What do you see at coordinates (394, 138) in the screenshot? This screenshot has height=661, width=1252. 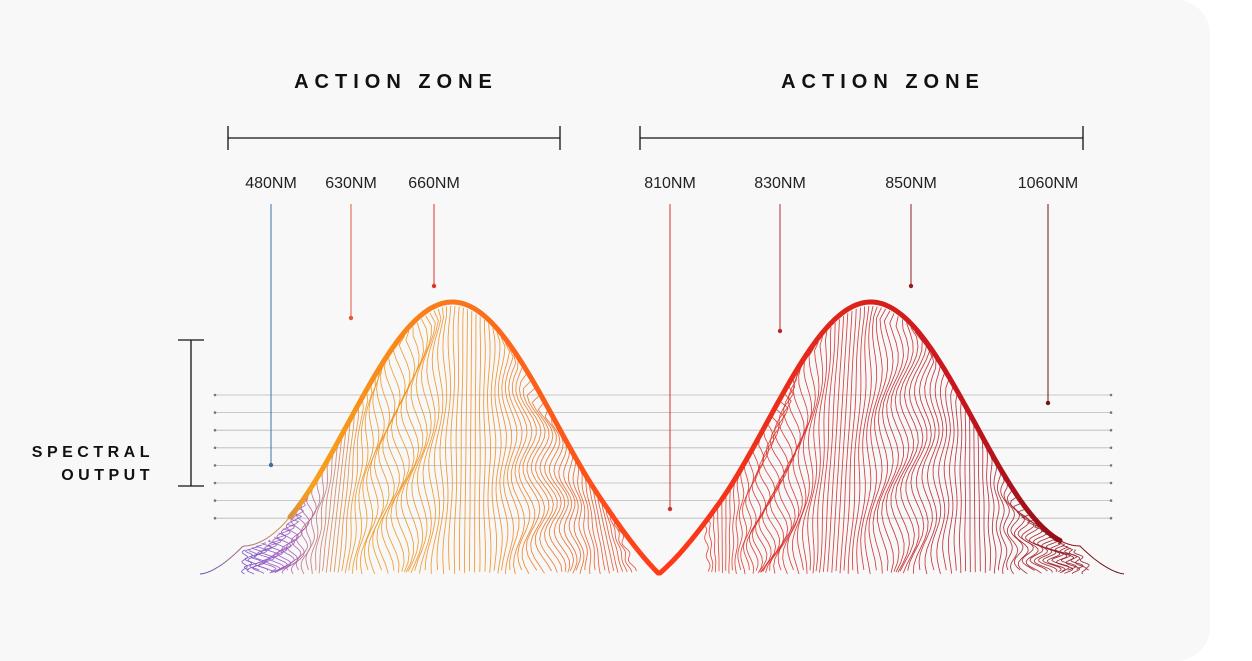 I see `zone-bracket-left` at bounding box center [394, 138].